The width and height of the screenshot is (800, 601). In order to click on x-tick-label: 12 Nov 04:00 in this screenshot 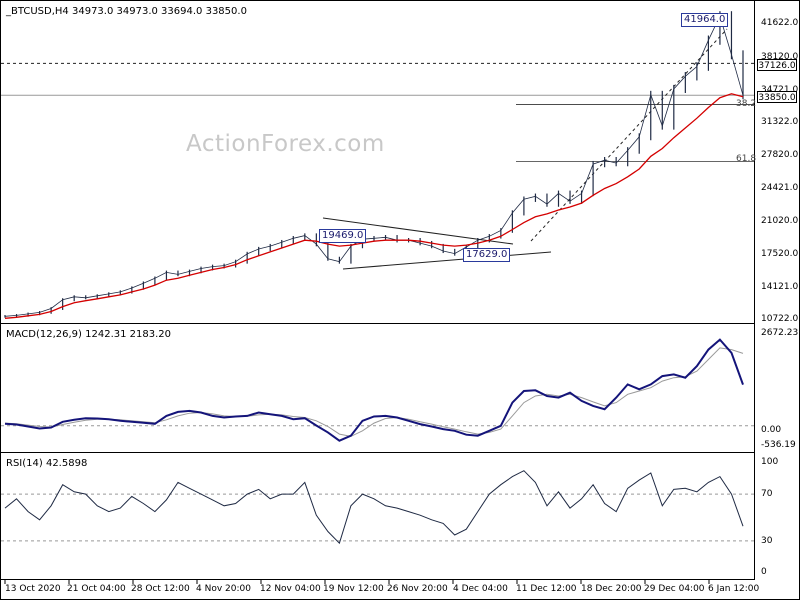, I will do `click(290, 589)`.